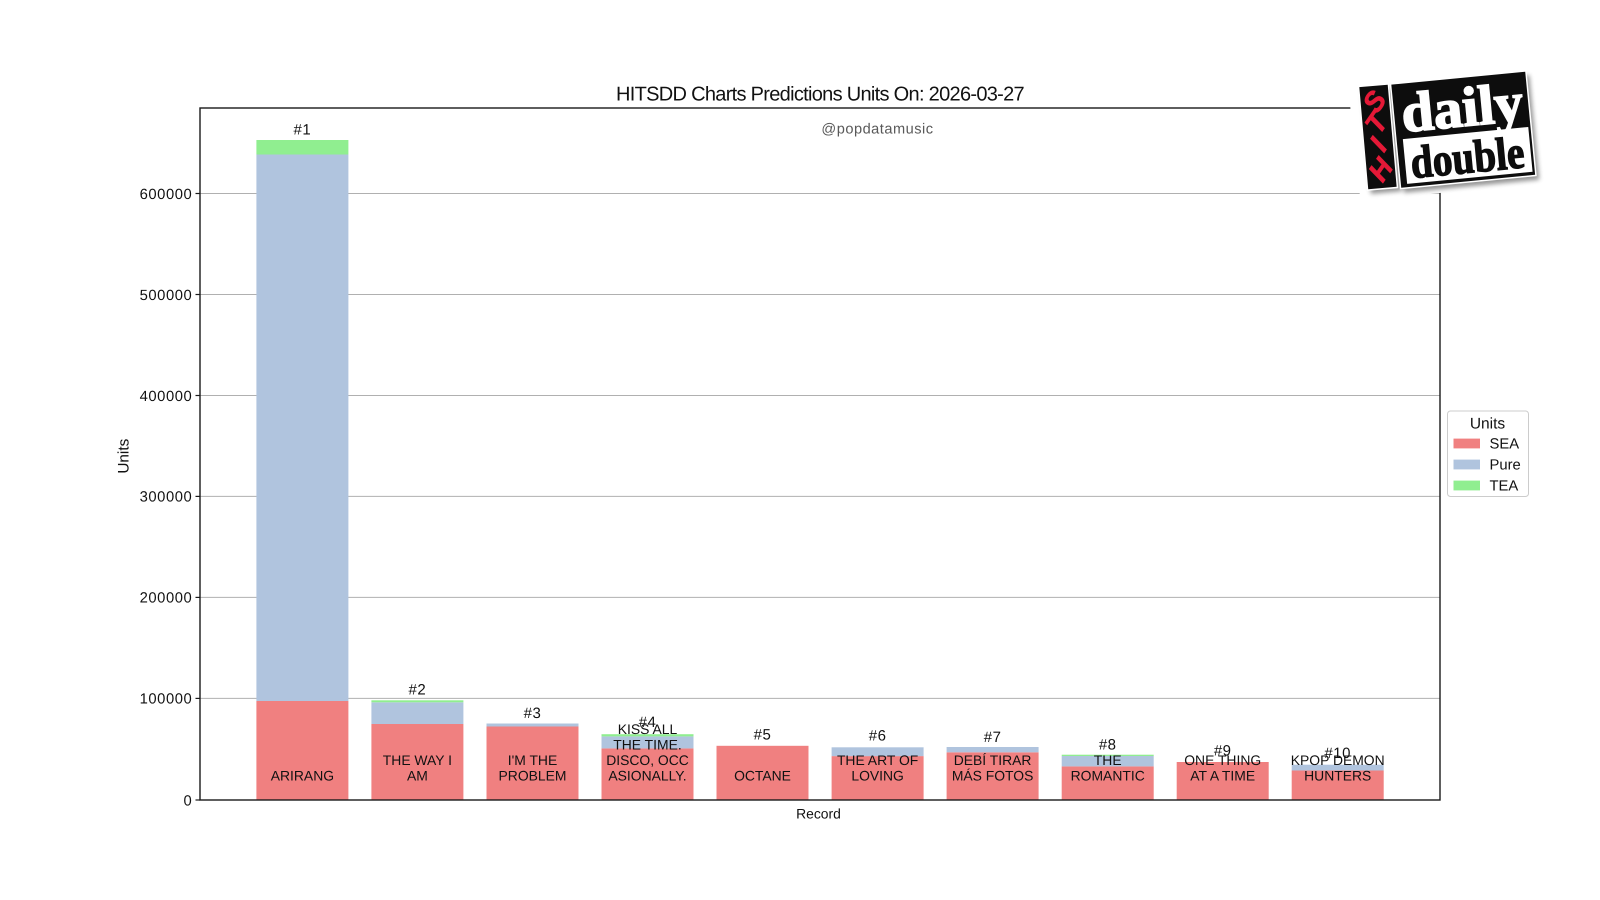  Describe the element at coordinates (993, 737) in the screenshot. I see `svg-text: #7` at that location.